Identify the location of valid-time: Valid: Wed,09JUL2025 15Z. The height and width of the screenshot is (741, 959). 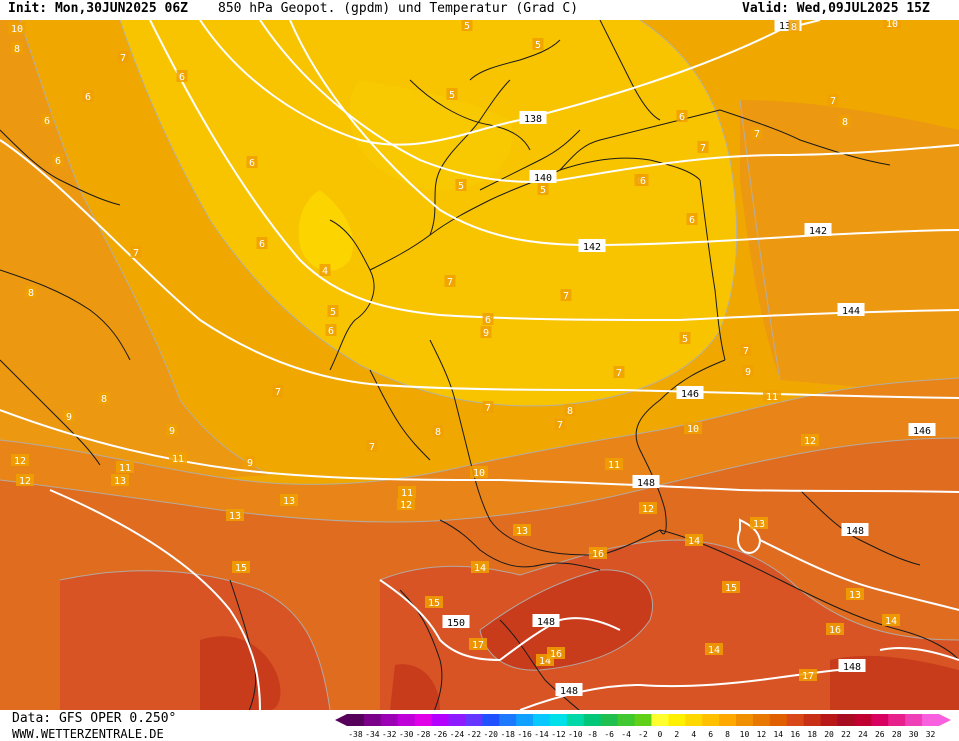
(836, 8).